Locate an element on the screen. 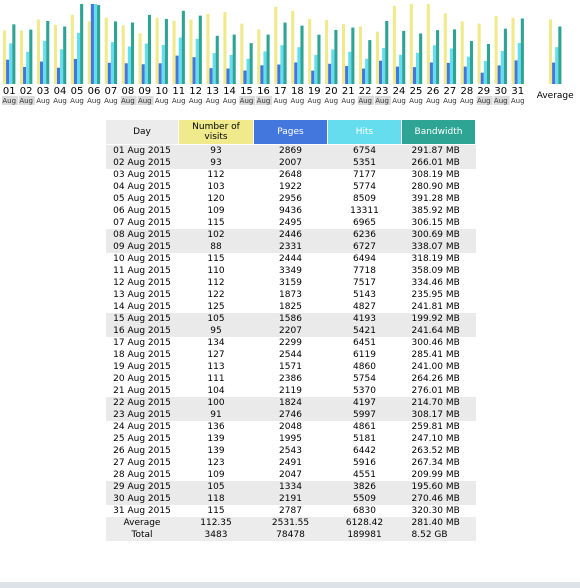 The height and width of the screenshot is (588, 580). cell-hits: 6451 is located at coordinates (364, 343).